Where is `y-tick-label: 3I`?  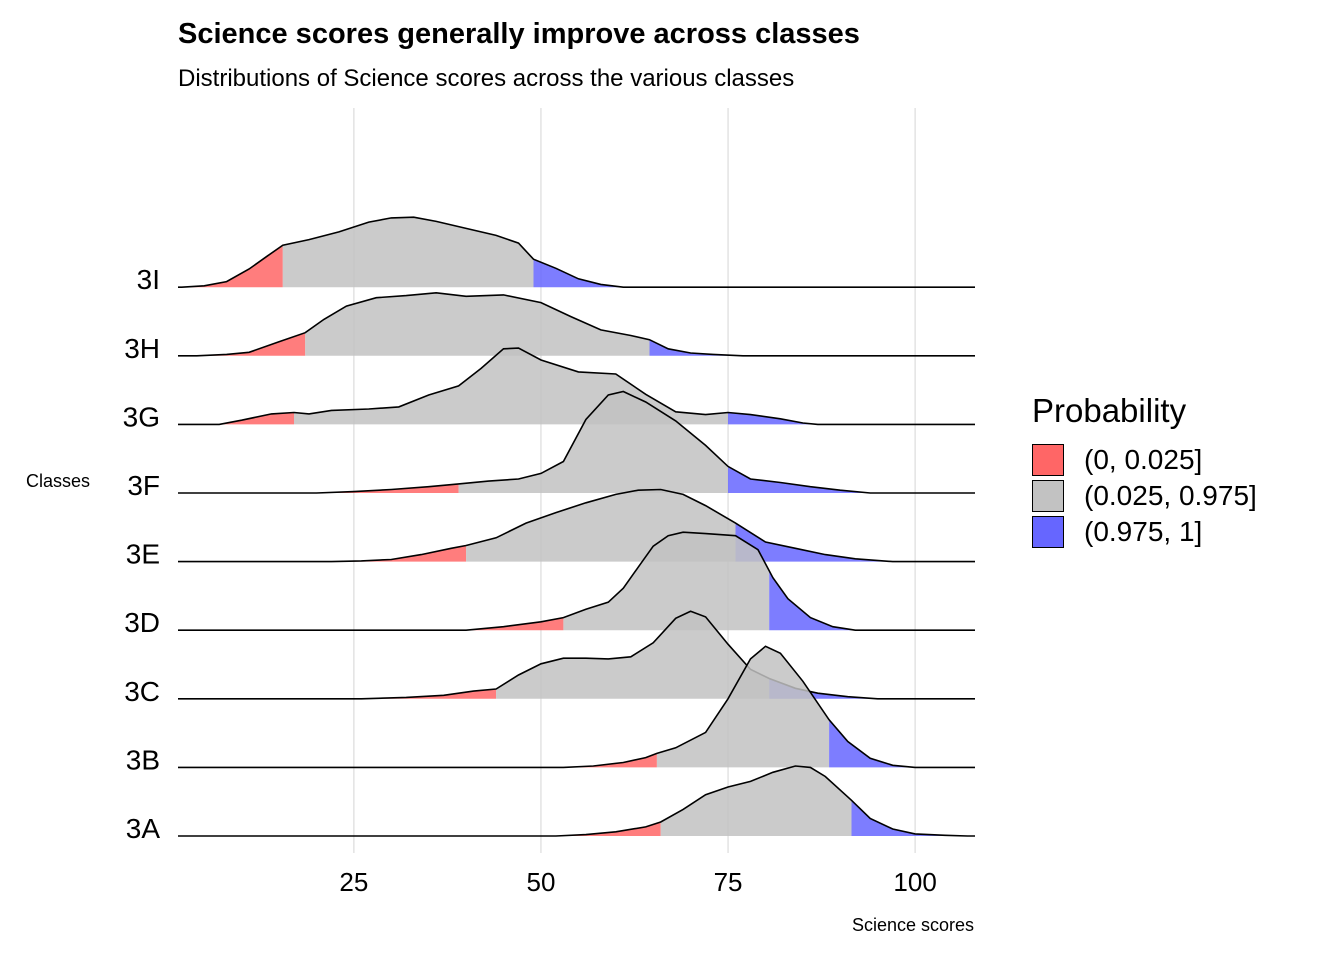
y-tick-label: 3I is located at coordinates (148, 279).